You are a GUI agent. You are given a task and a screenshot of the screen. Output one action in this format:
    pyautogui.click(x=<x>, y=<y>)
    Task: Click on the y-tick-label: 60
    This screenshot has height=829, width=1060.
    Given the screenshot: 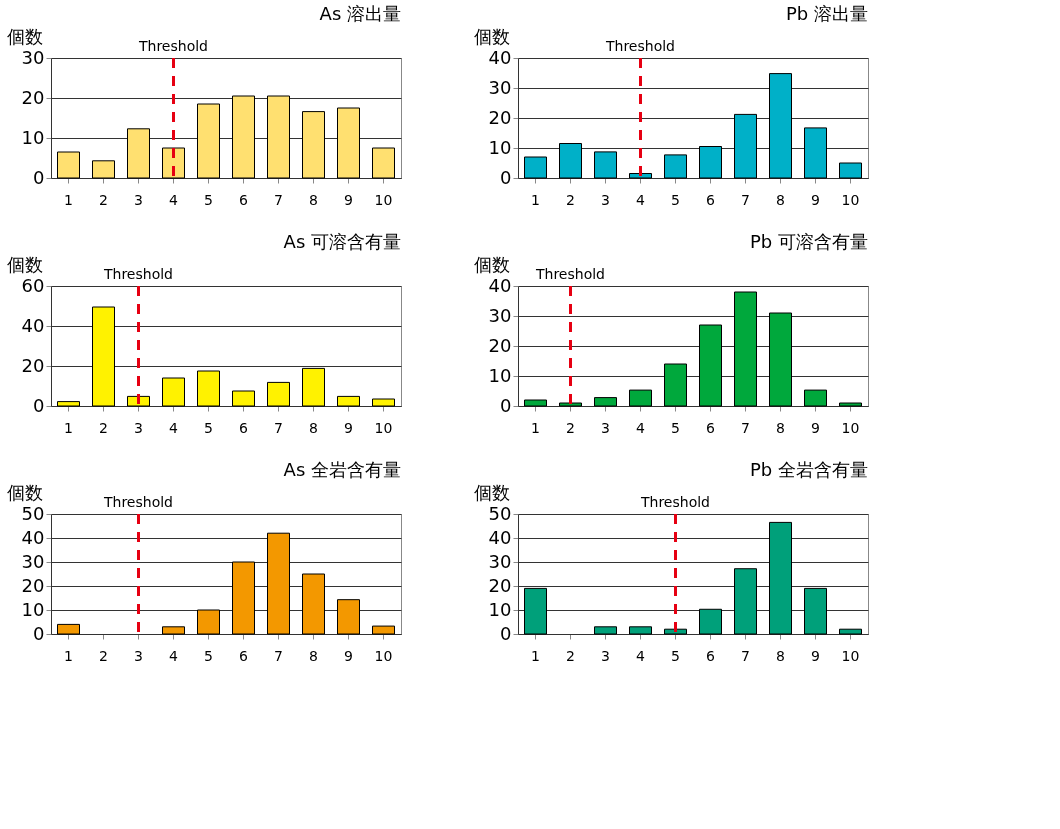 What is the action you would take?
    pyautogui.click(x=33, y=285)
    